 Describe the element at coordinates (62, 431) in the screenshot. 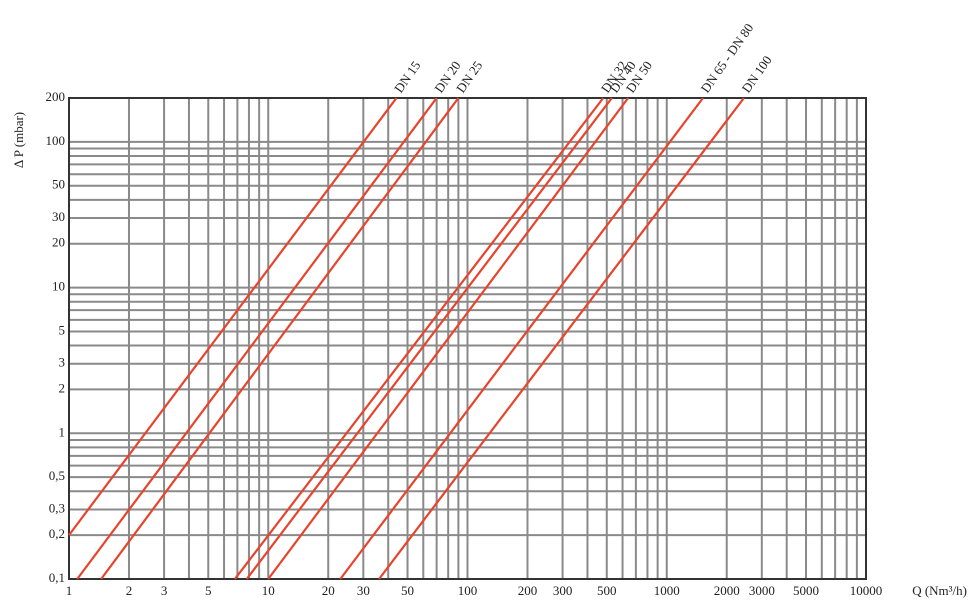

I see `y-tick-label: 1` at that location.